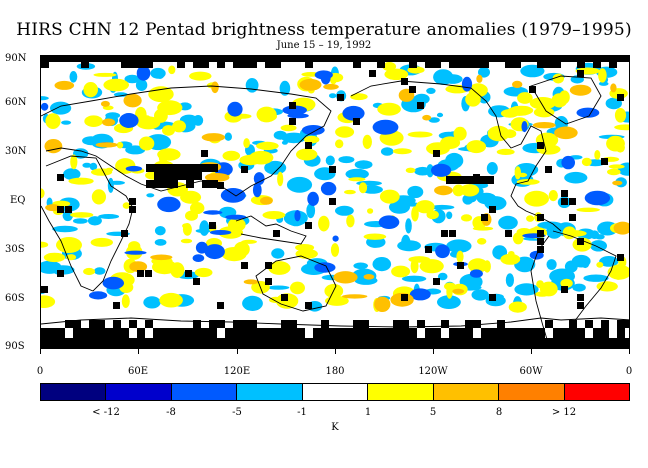  I want to click on lat-label-90n: 90N, so click(16, 58).